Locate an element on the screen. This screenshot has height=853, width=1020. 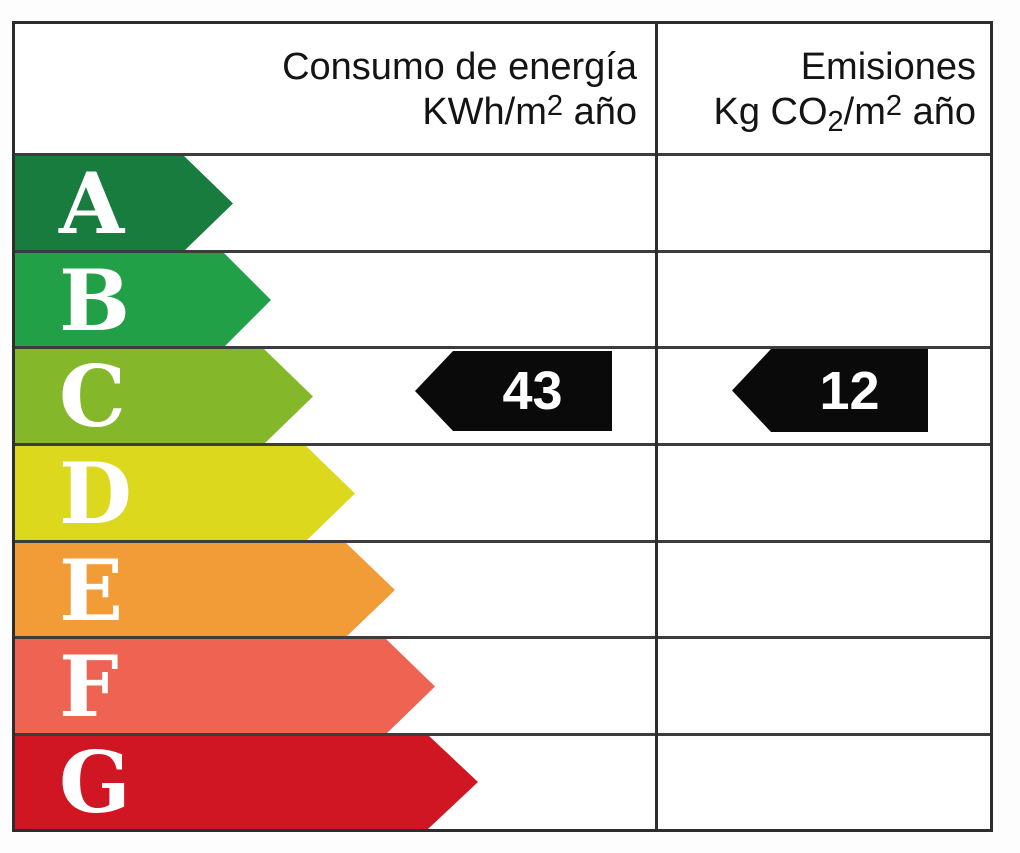
rating-arrow-a is located at coordinates (124, 203).